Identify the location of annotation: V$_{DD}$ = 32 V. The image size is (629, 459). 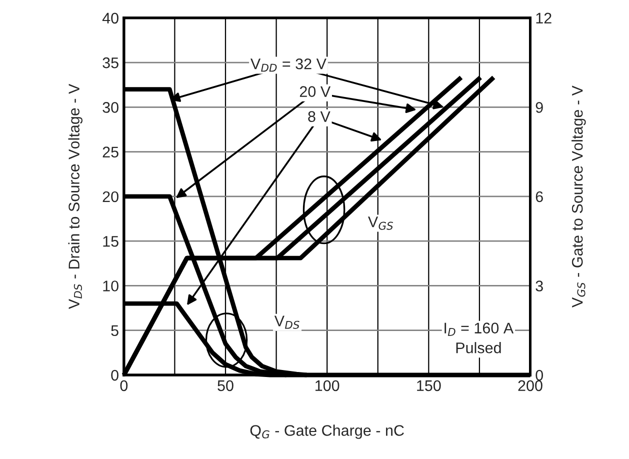
(288, 65).